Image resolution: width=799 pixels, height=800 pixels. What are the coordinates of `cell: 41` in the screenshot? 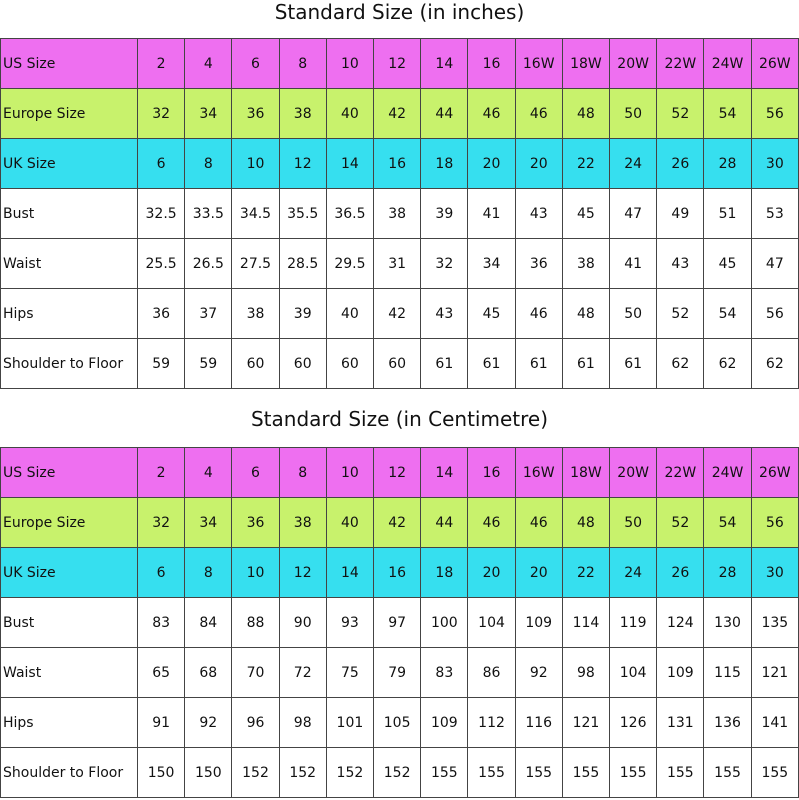 It's located at (491, 213).